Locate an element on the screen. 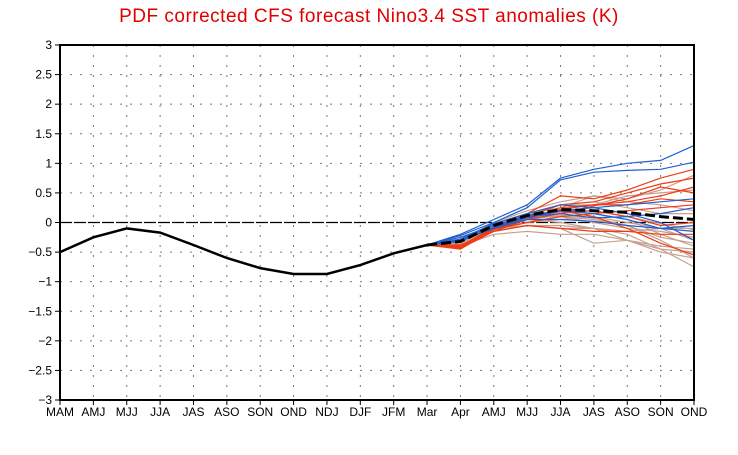 The height and width of the screenshot is (455, 738). ensemble-members-layer is located at coordinates (560, 206).